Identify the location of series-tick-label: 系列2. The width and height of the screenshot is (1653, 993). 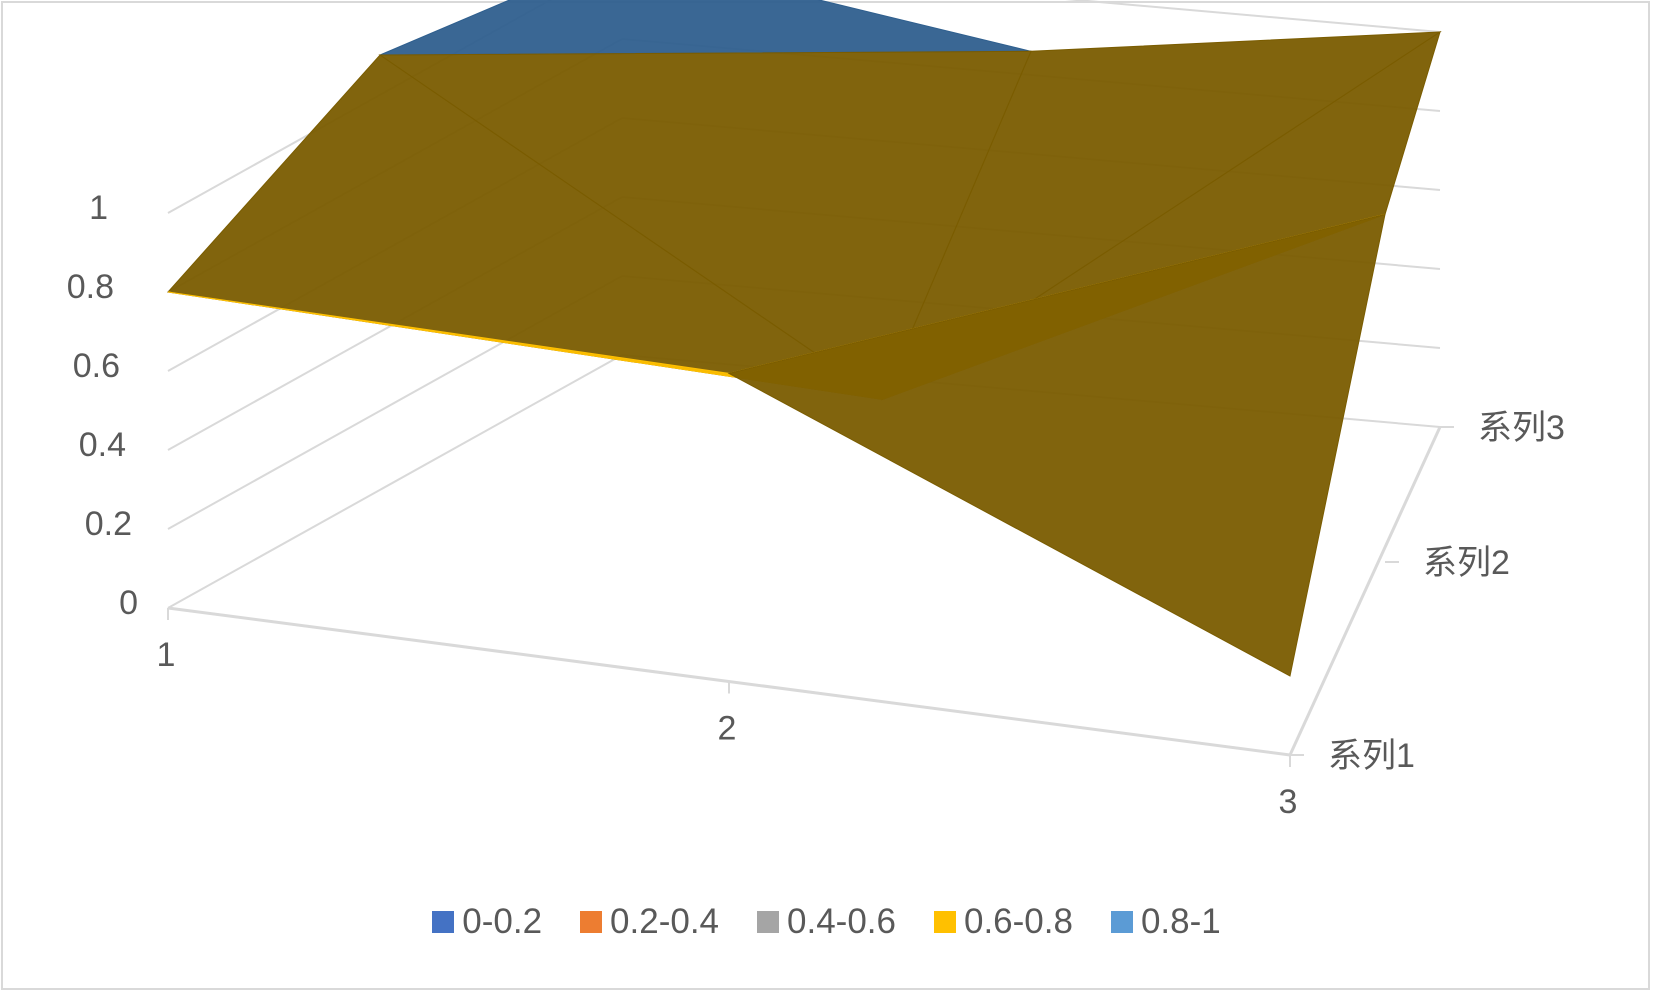
(1466, 563).